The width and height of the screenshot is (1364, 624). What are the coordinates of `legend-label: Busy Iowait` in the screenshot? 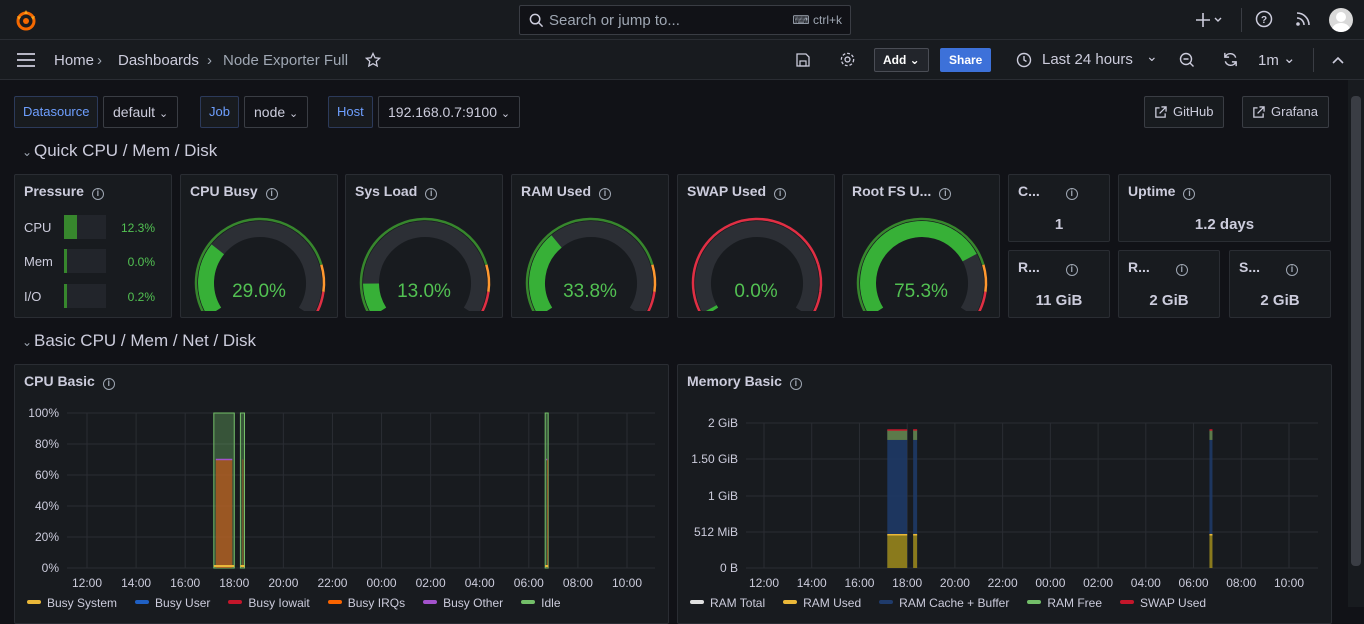 It's located at (279, 603).